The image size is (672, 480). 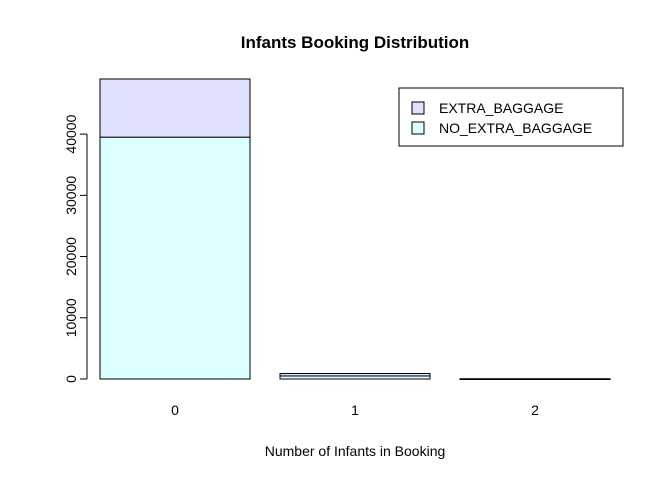 What do you see at coordinates (515, 128) in the screenshot?
I see `legend-label: NO_EXTRA_BAGGAGE` at bounding box center [515, 128].